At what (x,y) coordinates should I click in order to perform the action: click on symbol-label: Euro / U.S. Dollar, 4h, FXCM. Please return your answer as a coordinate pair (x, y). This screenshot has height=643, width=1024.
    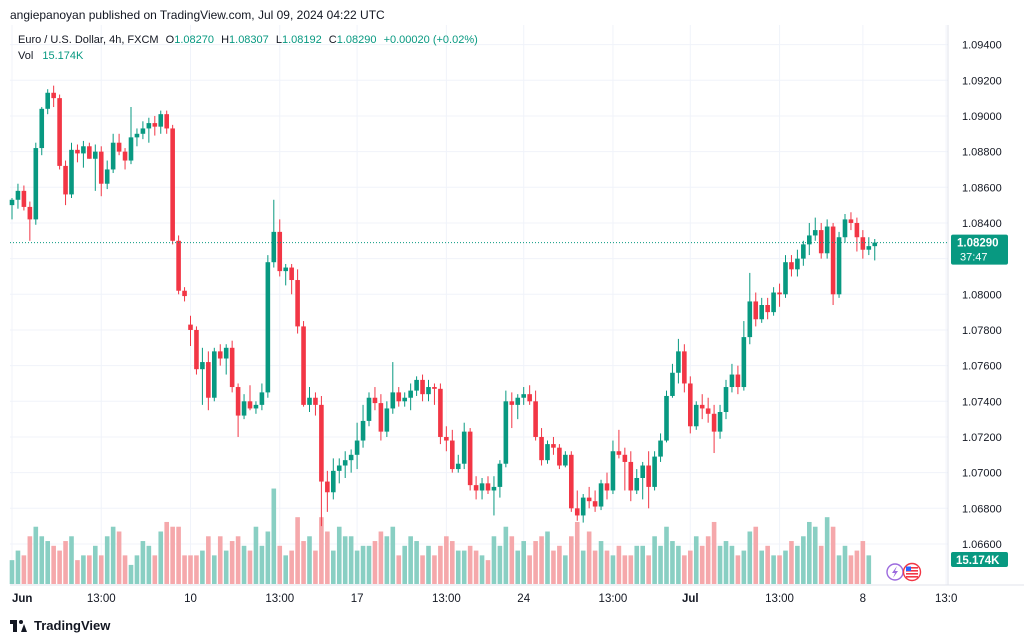
    Looking at the image, I should click on (88, 40).